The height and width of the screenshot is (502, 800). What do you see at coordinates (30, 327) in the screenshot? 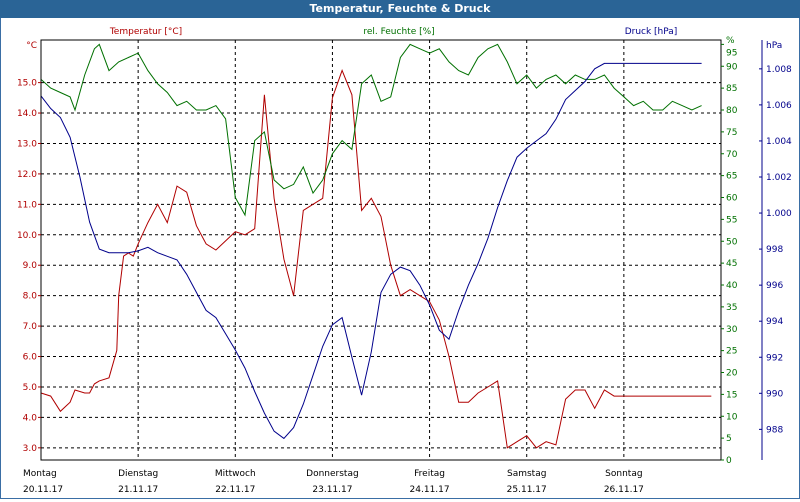
I see `temperature-tick-label: 7.0` at bounding box center [30, 327].